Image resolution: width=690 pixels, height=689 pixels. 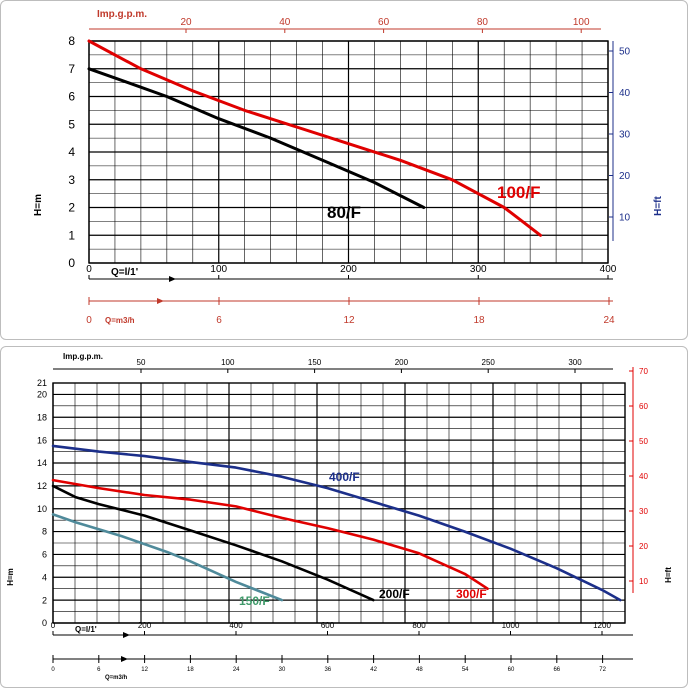 What do you see at coordinates (373, 670) in the screenshot?
I see `x-flow-tick-label: 42` at bounding box center [373, 670].